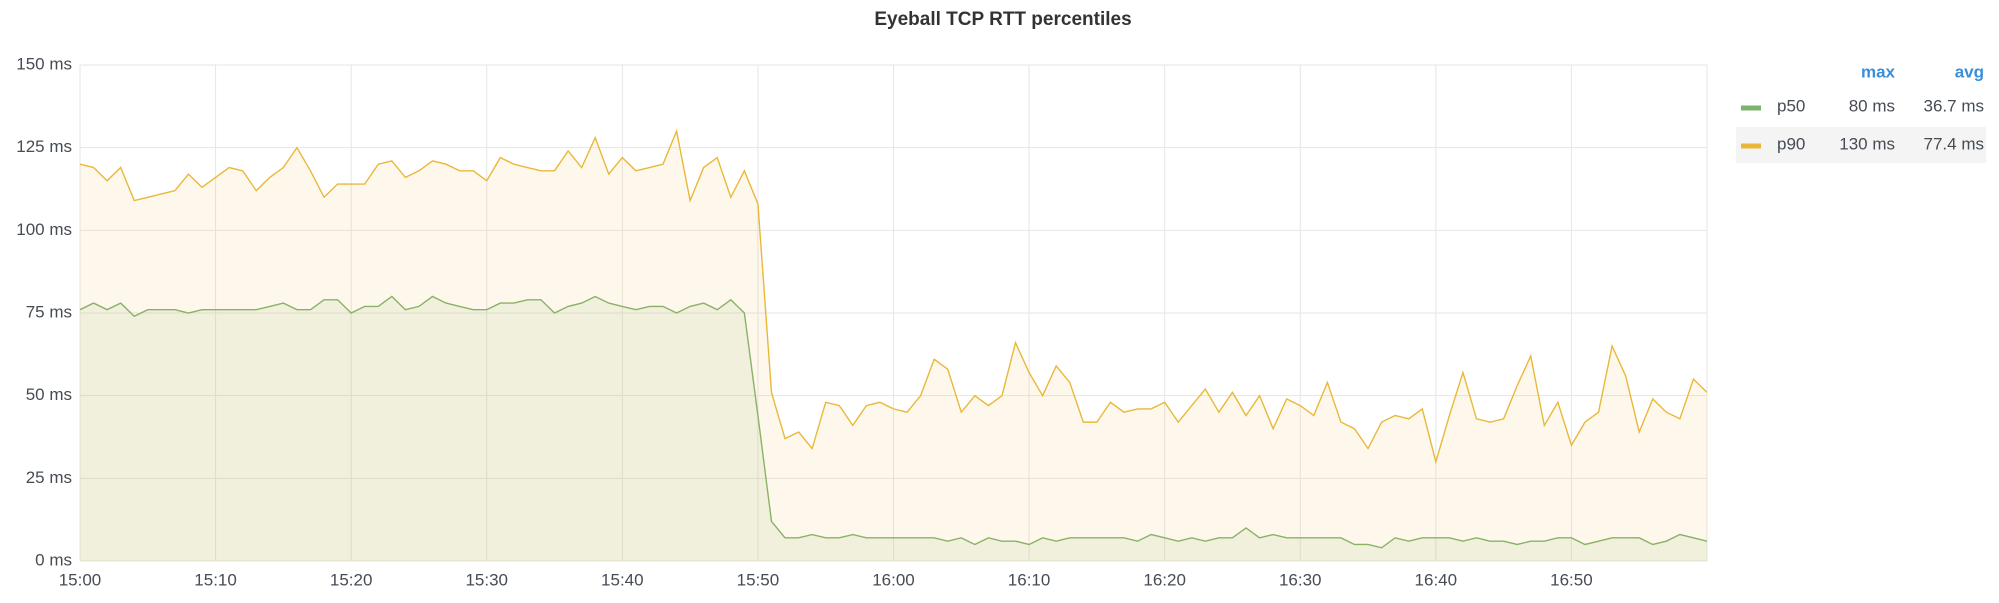  I want to click on legend-label: p50, so click(1791, 105).